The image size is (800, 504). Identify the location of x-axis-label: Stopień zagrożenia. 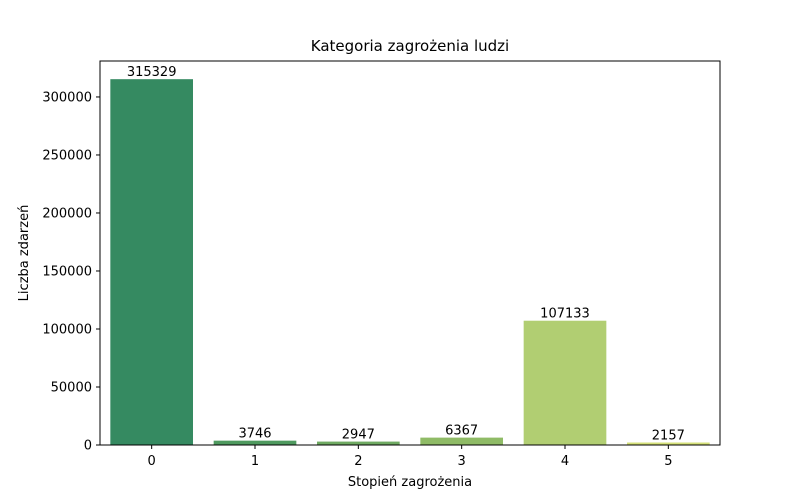
(410, 482).